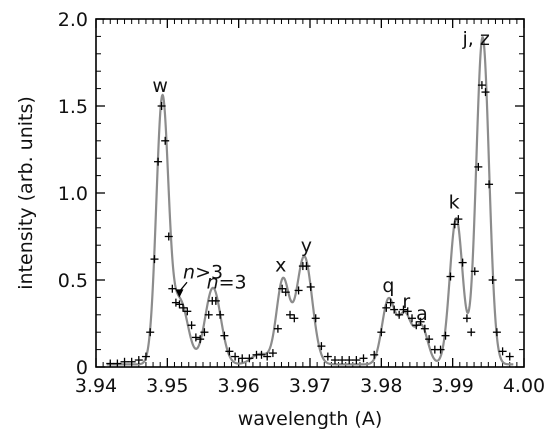 The height and width of the screenshot is (437, 552). Describe the element at coordinates (422, 314) in the screenshot. I see `peak-label: a` at that location.